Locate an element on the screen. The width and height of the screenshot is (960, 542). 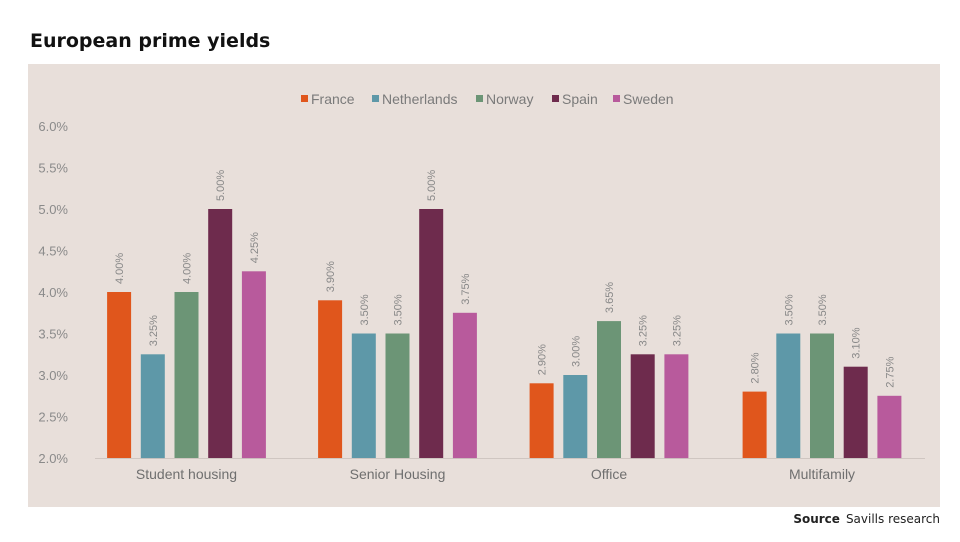
source-text: Savills research is located at coordinates (892, 519).